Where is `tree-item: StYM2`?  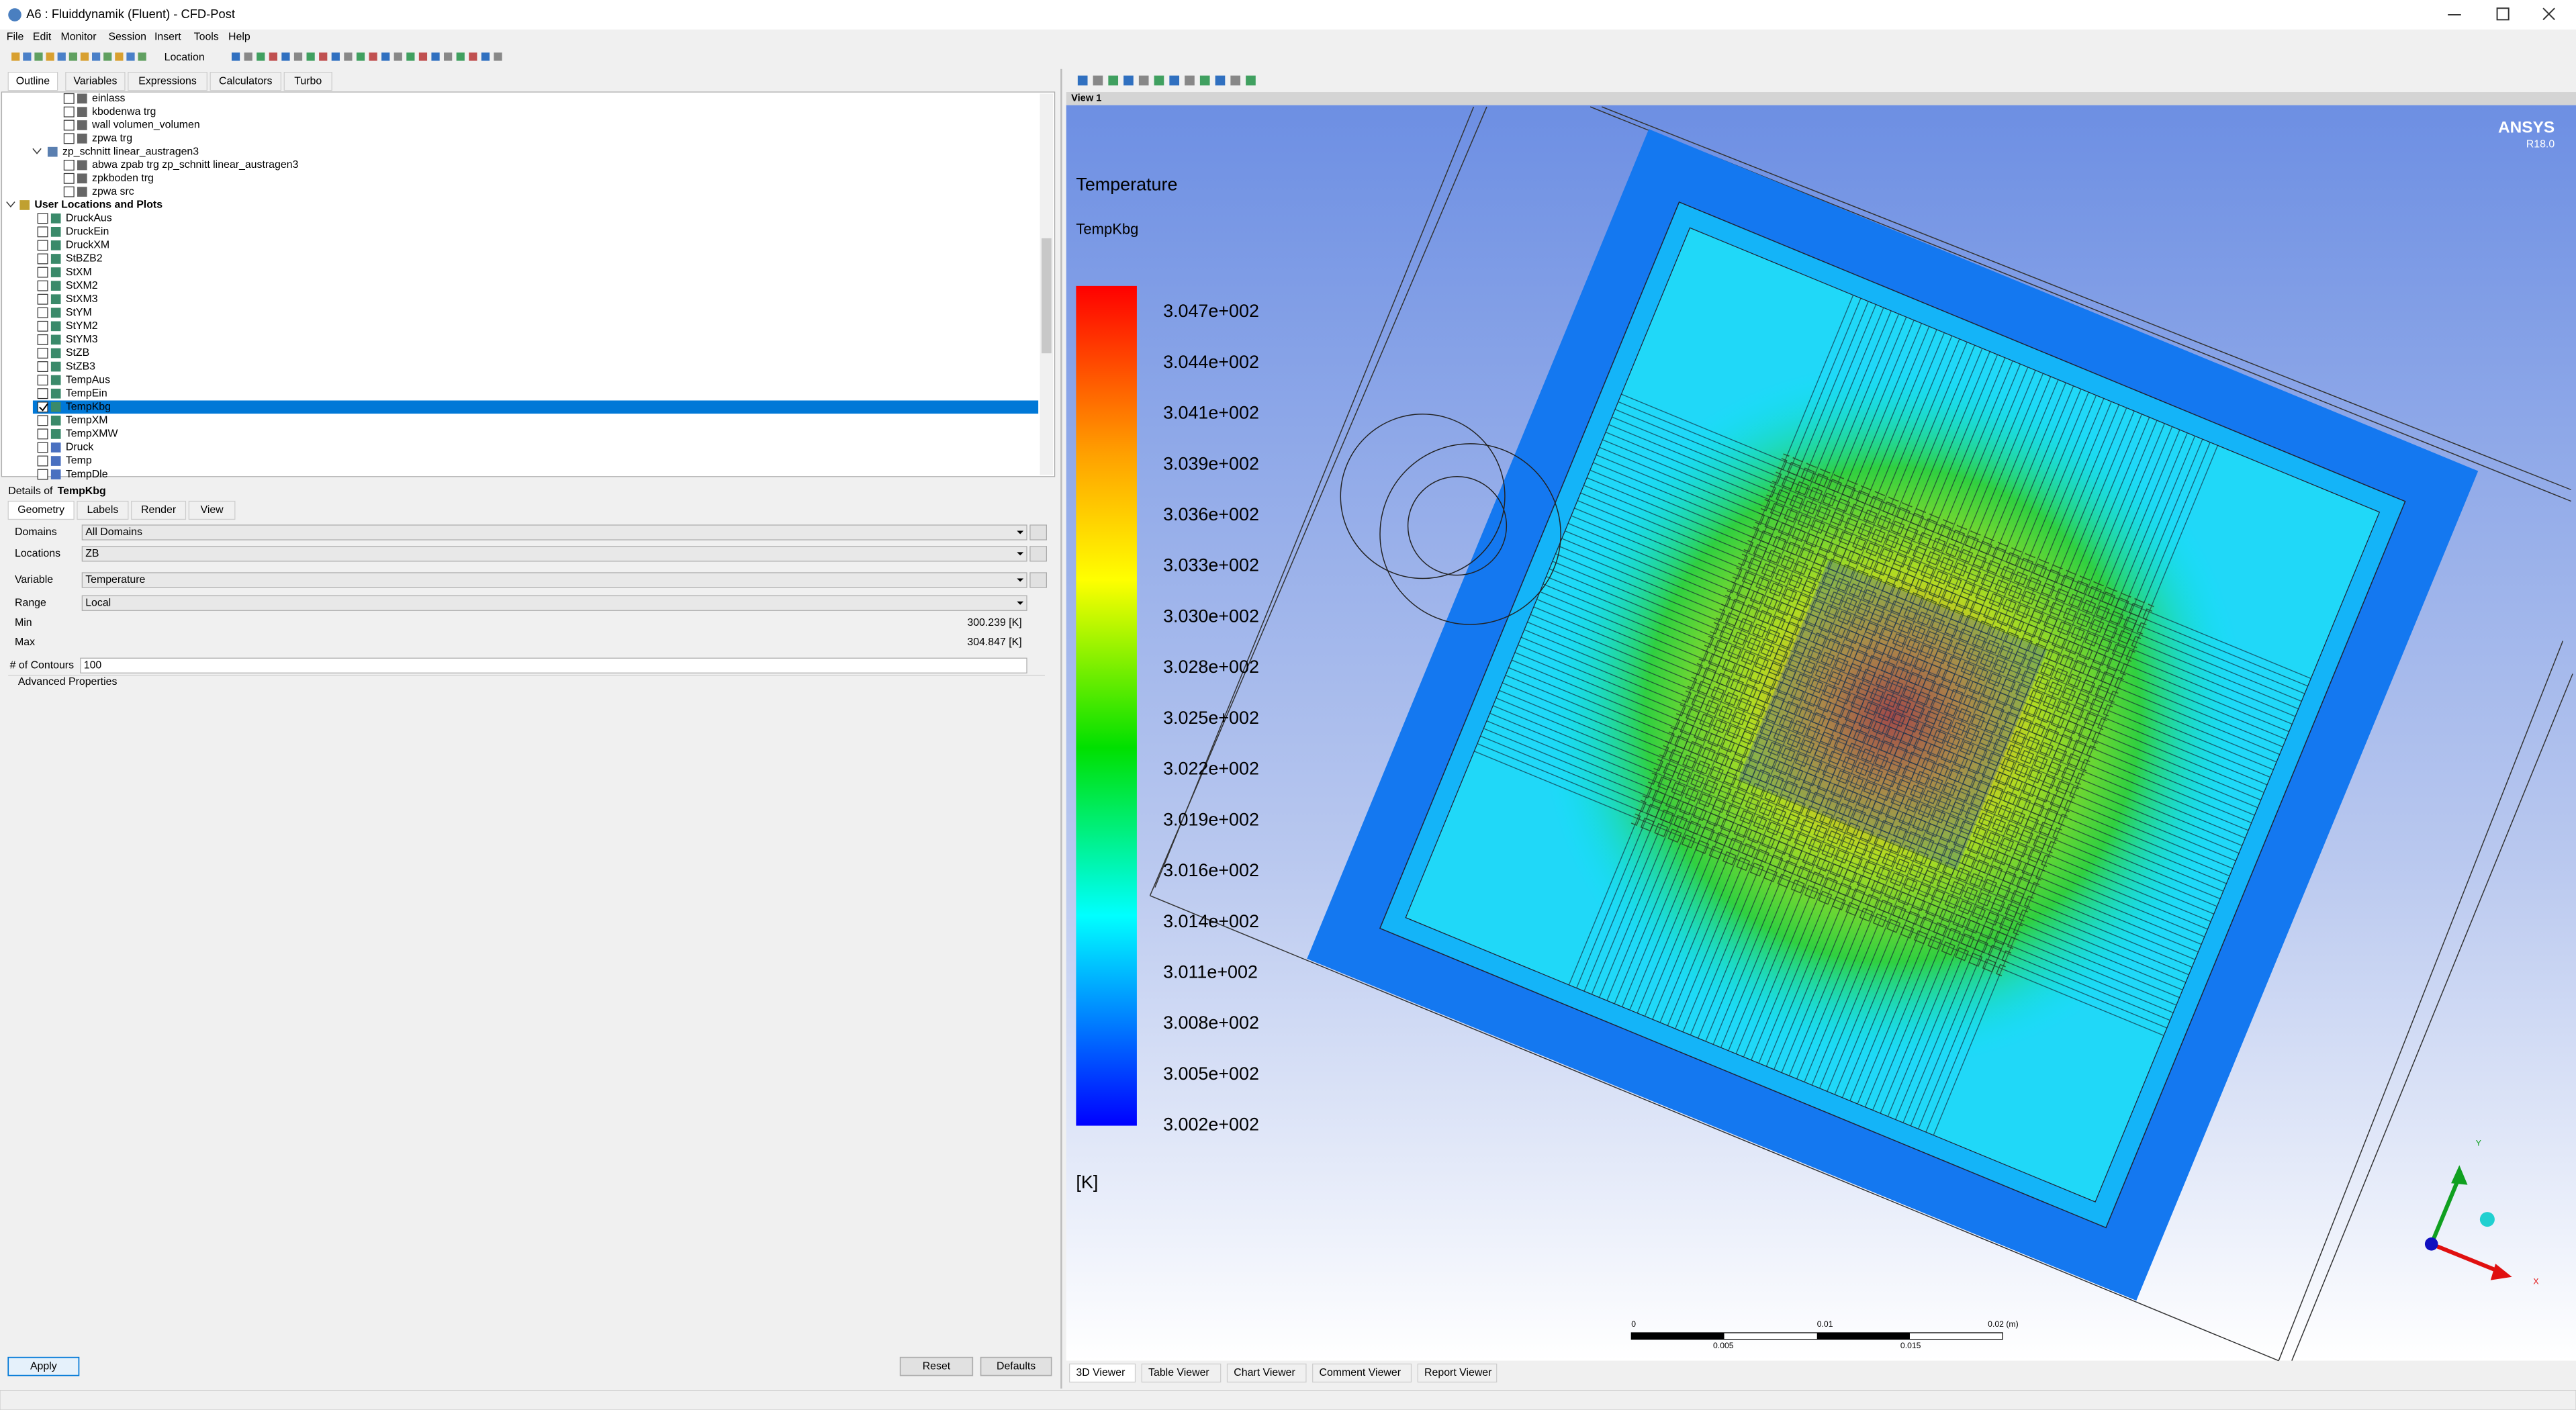
tree-item: StYM2 is located at coordinates (82, 326).